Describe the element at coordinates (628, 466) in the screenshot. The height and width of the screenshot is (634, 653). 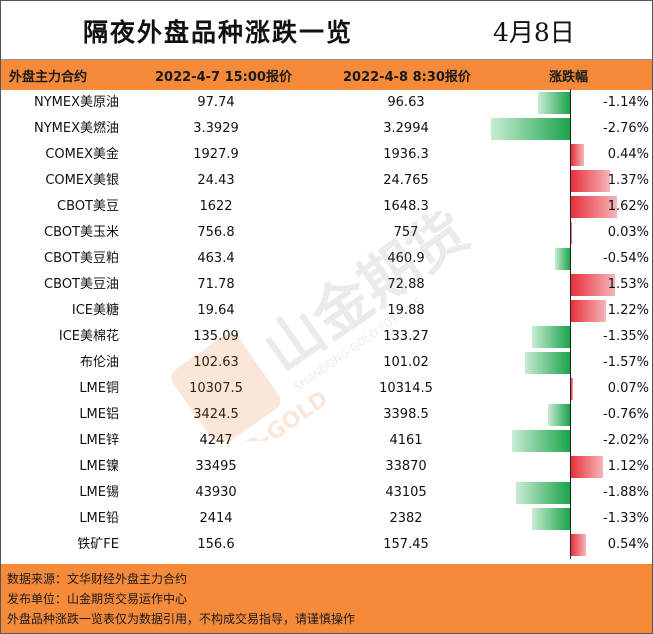
I see `change-percent: 1.12%` at that location.